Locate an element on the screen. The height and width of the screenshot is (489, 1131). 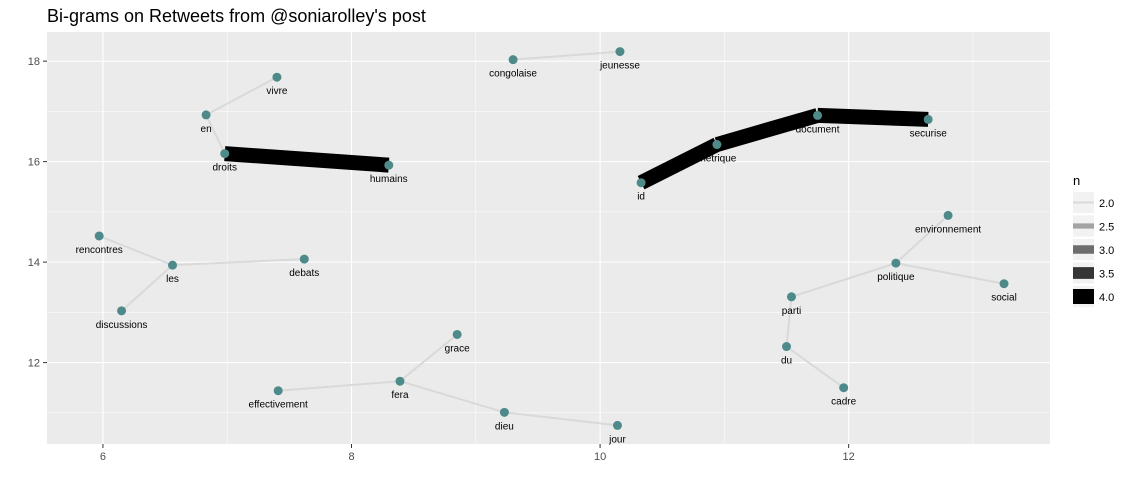
legend-label: 3.5 is located at coordinates (1106, 275).